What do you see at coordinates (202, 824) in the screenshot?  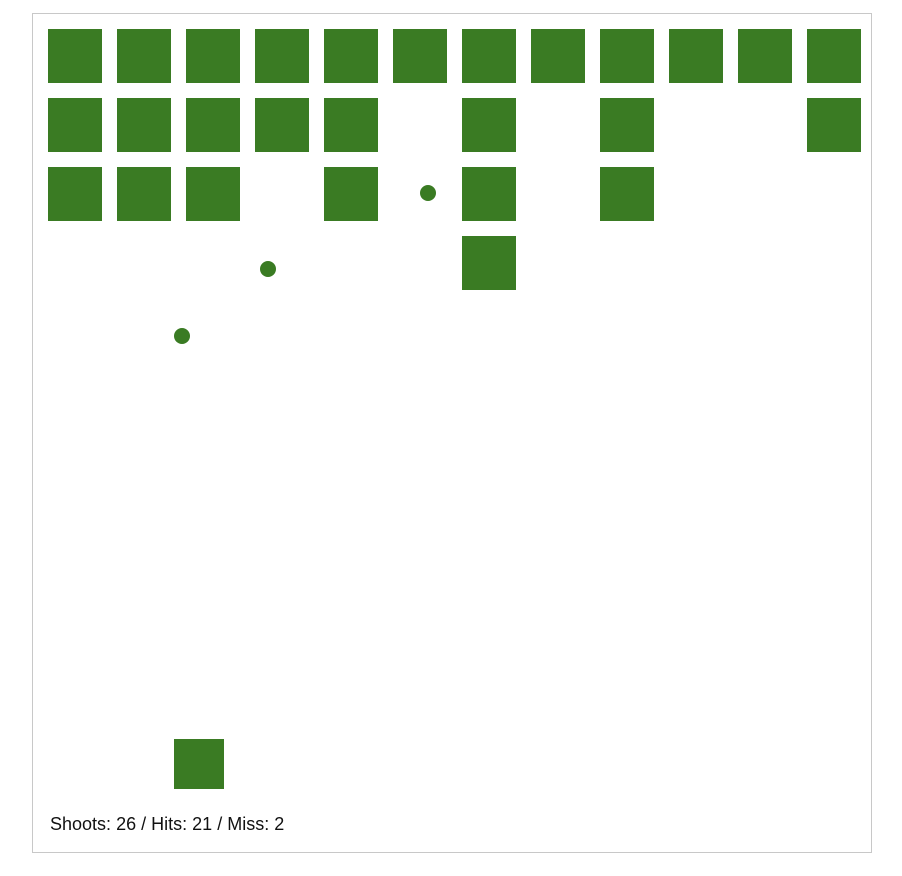 I see `hits-count: 21` at bounding box center [202, 824].